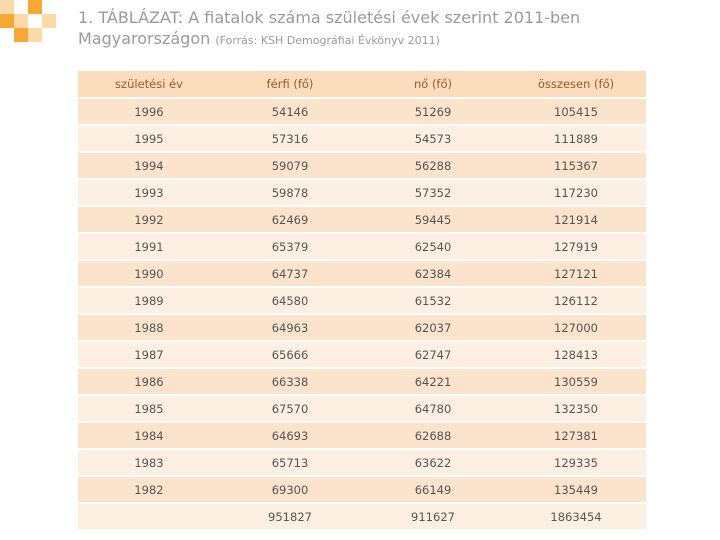 The image size is (720, 540). Describe the element at coordinates (433, 355) in the screenshot. I see `cell-female: 62747` at that location.